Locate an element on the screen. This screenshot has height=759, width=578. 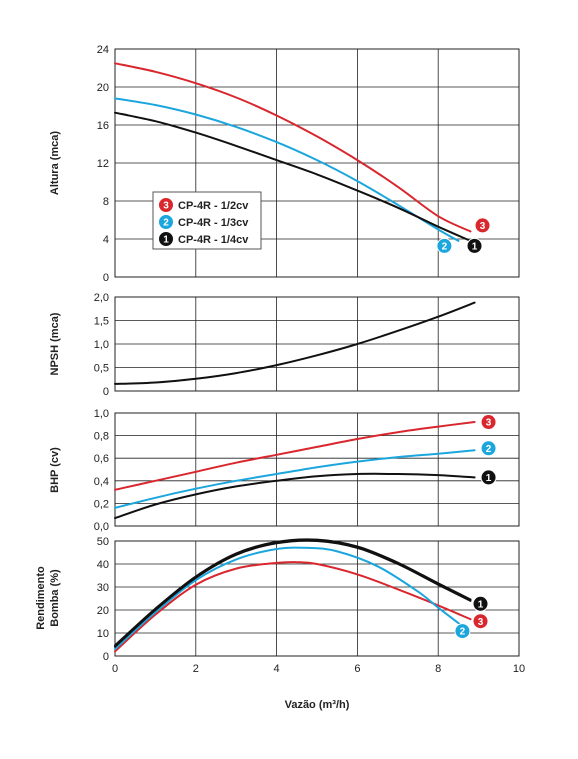
y-tick-label: 0,5 is located at coordinates (101, 369).